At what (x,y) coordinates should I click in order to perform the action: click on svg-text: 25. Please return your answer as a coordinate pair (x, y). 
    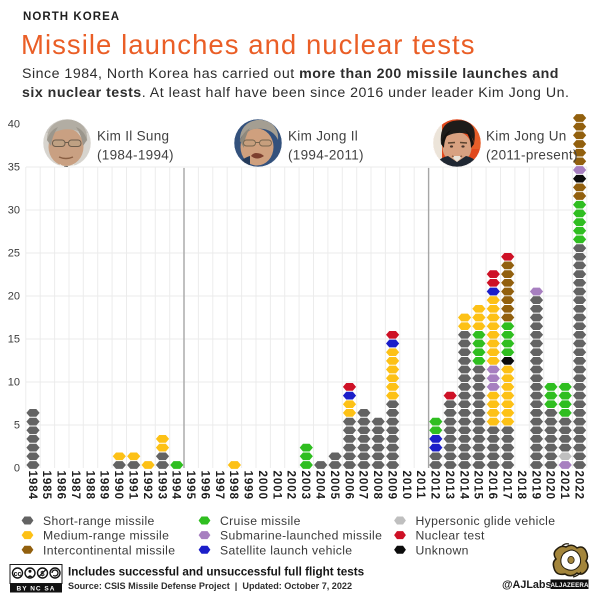
    Looking at the image, I should click on (14, 254).